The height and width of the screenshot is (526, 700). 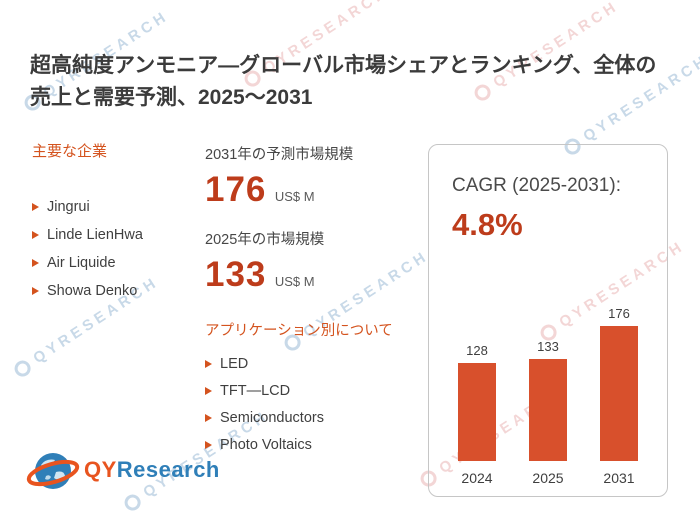 I want to click on bar-value-label: 133, so click(x=548, y=346).